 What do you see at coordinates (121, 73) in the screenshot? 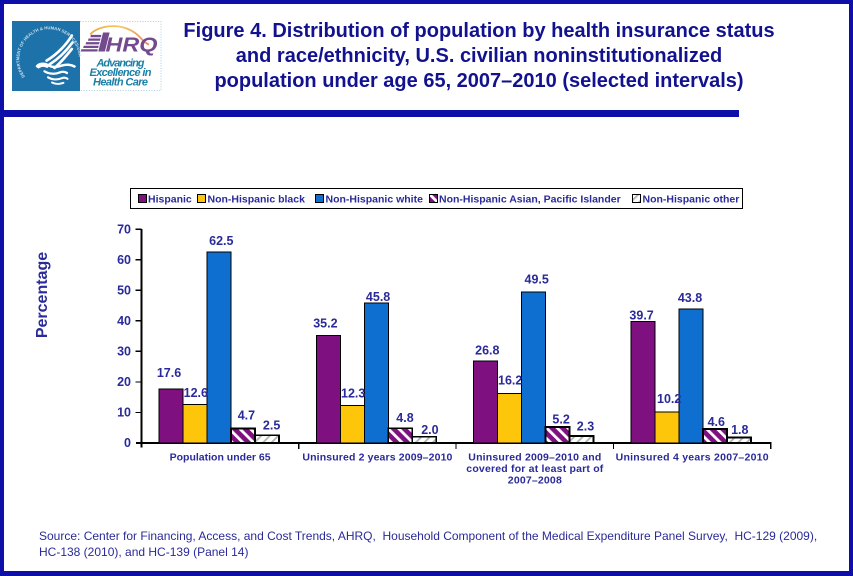
I see `svg-text: Excellence in` at bounding box center [121, 73].